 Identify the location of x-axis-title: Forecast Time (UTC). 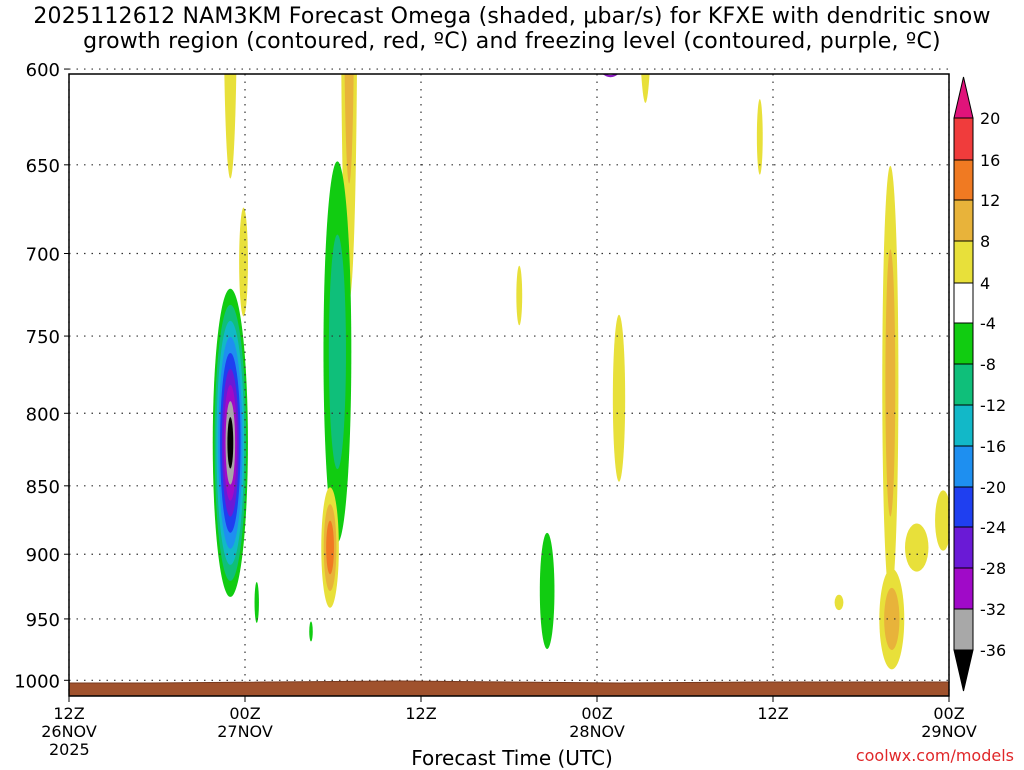
(512, 758).